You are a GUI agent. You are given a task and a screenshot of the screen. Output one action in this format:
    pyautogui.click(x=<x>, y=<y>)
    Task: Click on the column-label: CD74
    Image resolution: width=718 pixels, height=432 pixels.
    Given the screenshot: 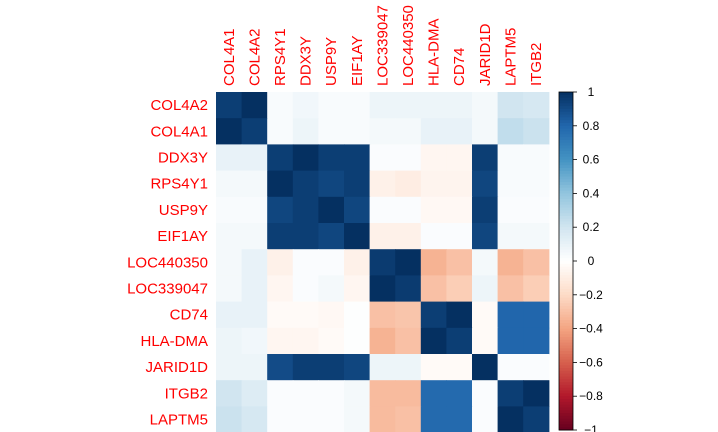 What is the action you would take?
    pyautogui.click(x=459, y=67)
    